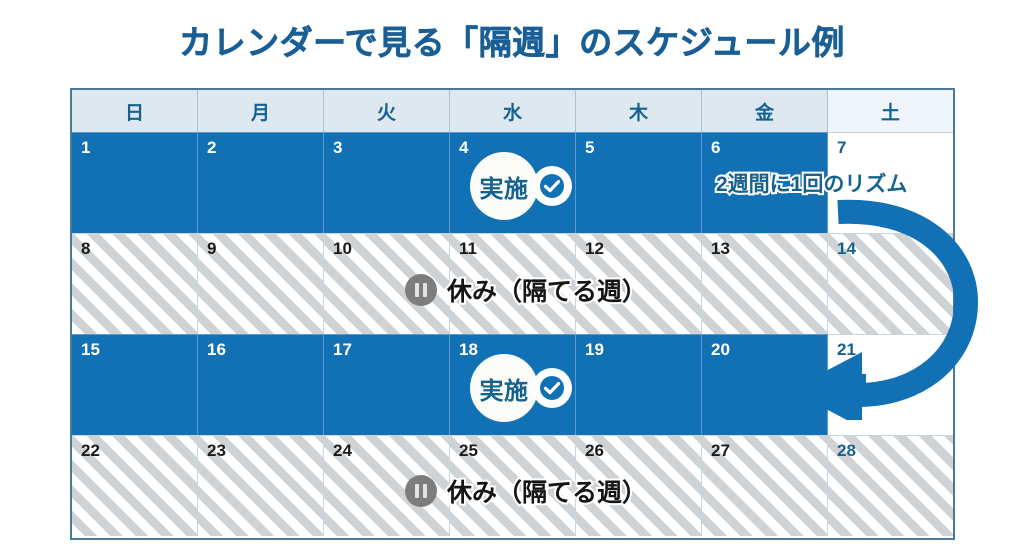 This screenshot has height=559, width=1024. What do you see at coordinates (846, 248) in the screenshot?
I see `day-number: 14` at bounding box center [846, 248].